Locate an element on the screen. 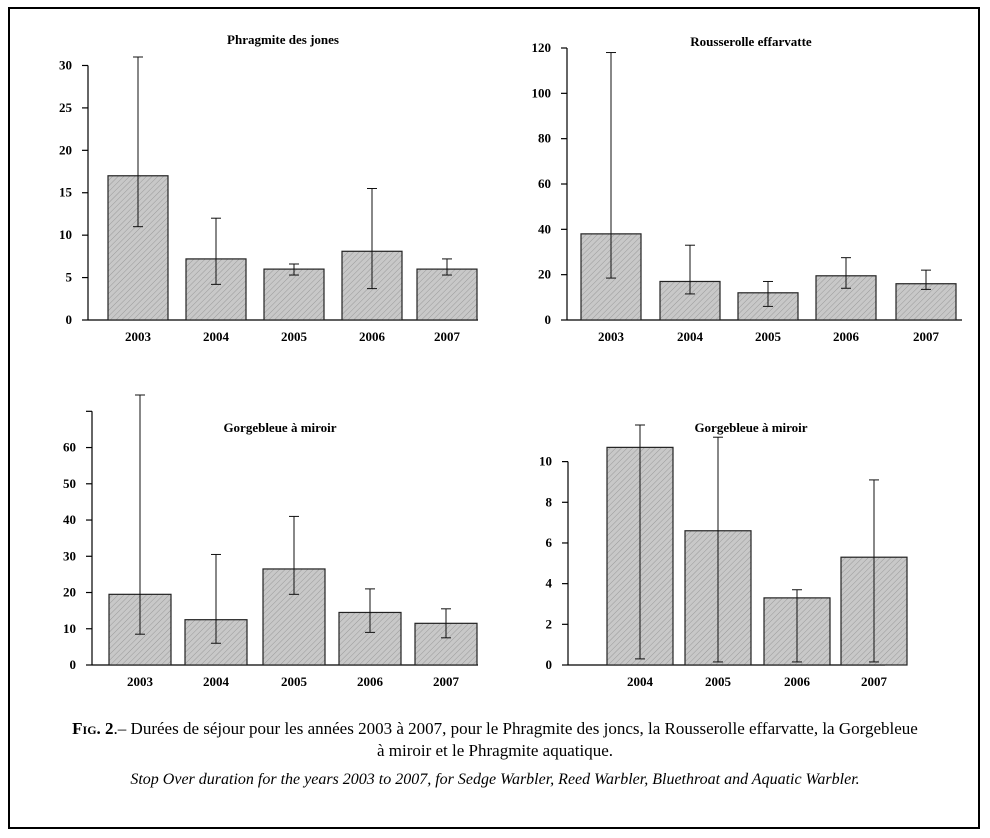 The height and width of the screenshot is (838, 990). y-tick-label: 4 is located at coordinates (549, 583).